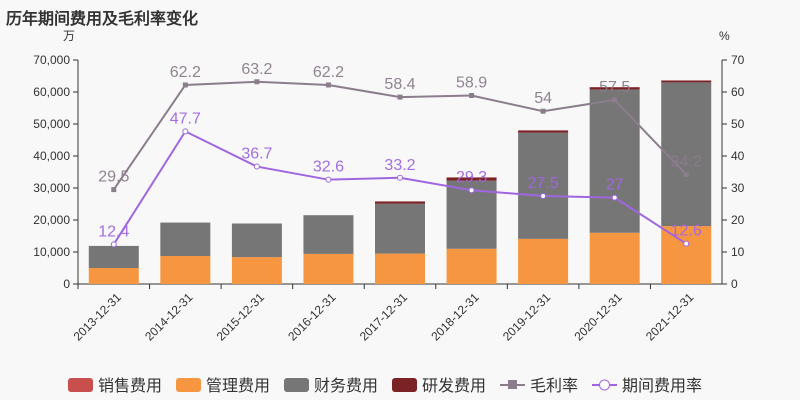 Image resolution: width=800 pixels, height=400 pixels. I want to click on y-left-tick-label: 40,000, so click(51, 156).